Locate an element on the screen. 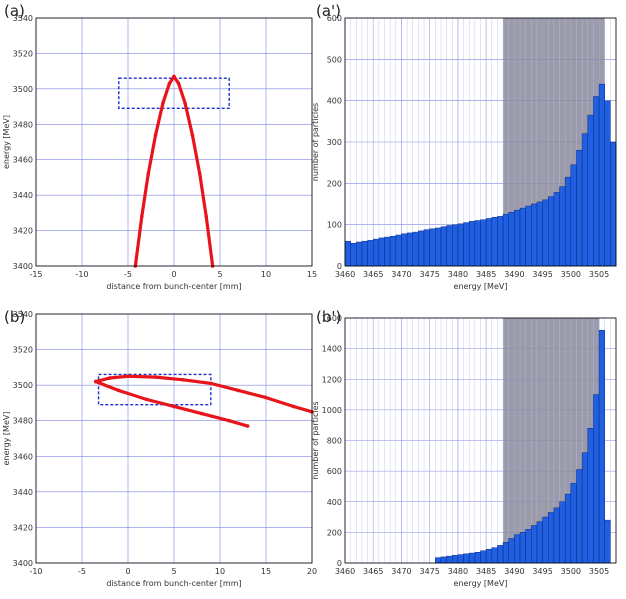 This screenshot has width=626, height=599. y-tick-label: 400 is located at coordinates (334, 502).